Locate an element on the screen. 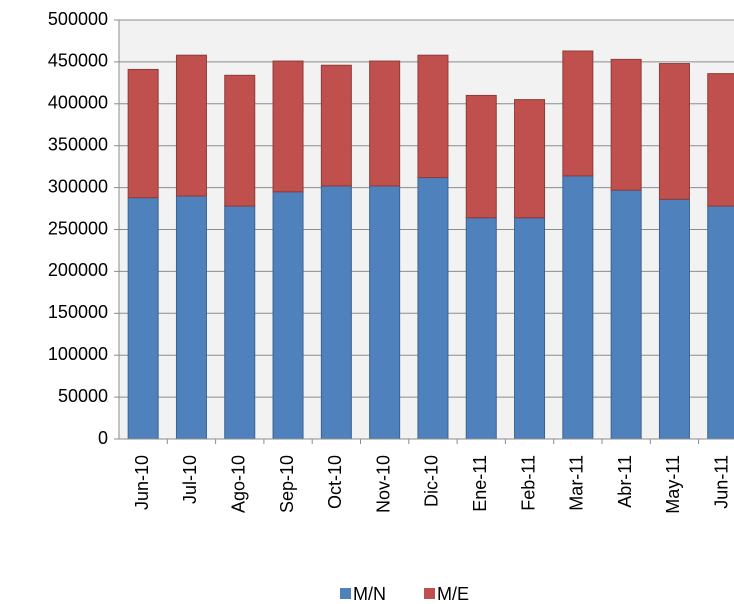 The width and height of the screenshot is (734, 604). y-tick-label: 450000 is located at coordinates (78, 61).